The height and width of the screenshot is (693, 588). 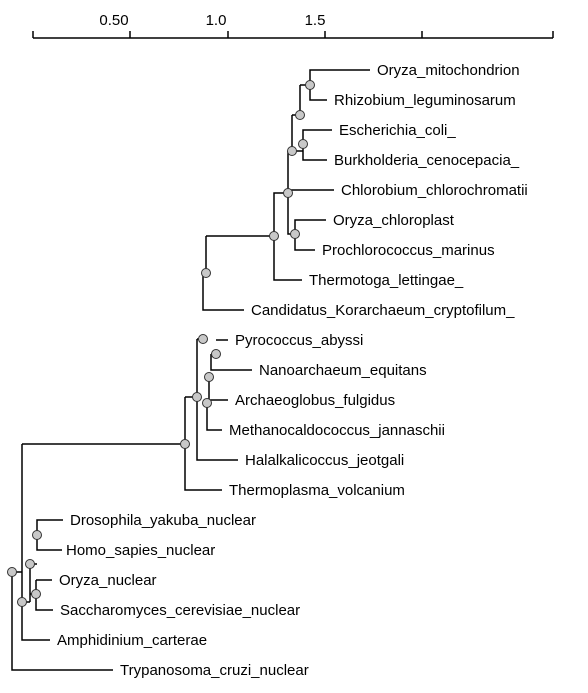 I want to click on leaf-label: Archaeoglobus_fulgidus, so click(x=315, y=400).